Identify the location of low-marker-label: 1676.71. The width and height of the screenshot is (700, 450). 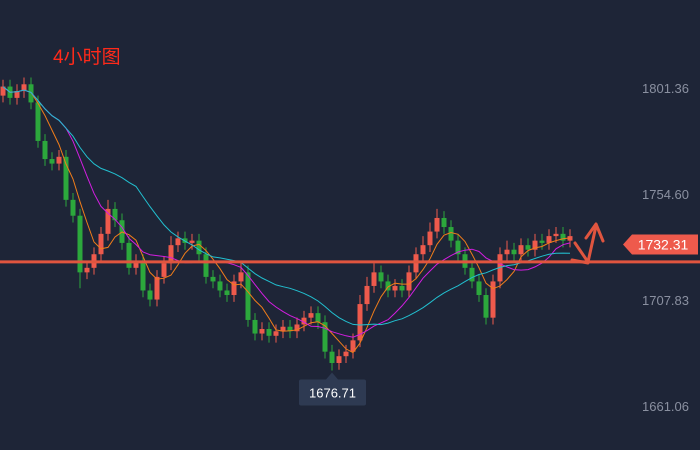
(332, 392).